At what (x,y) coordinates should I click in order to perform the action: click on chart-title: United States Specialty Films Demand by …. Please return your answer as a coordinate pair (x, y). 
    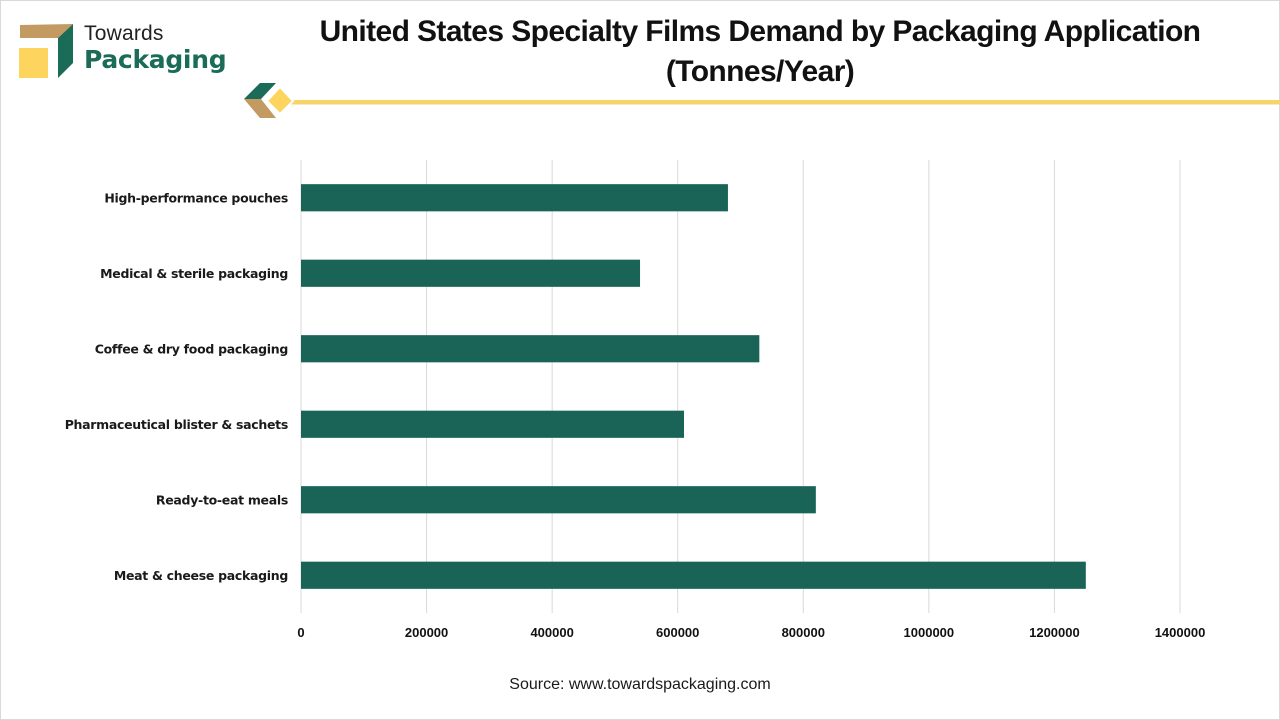
    Looking at the image, I should click on (760, 52).